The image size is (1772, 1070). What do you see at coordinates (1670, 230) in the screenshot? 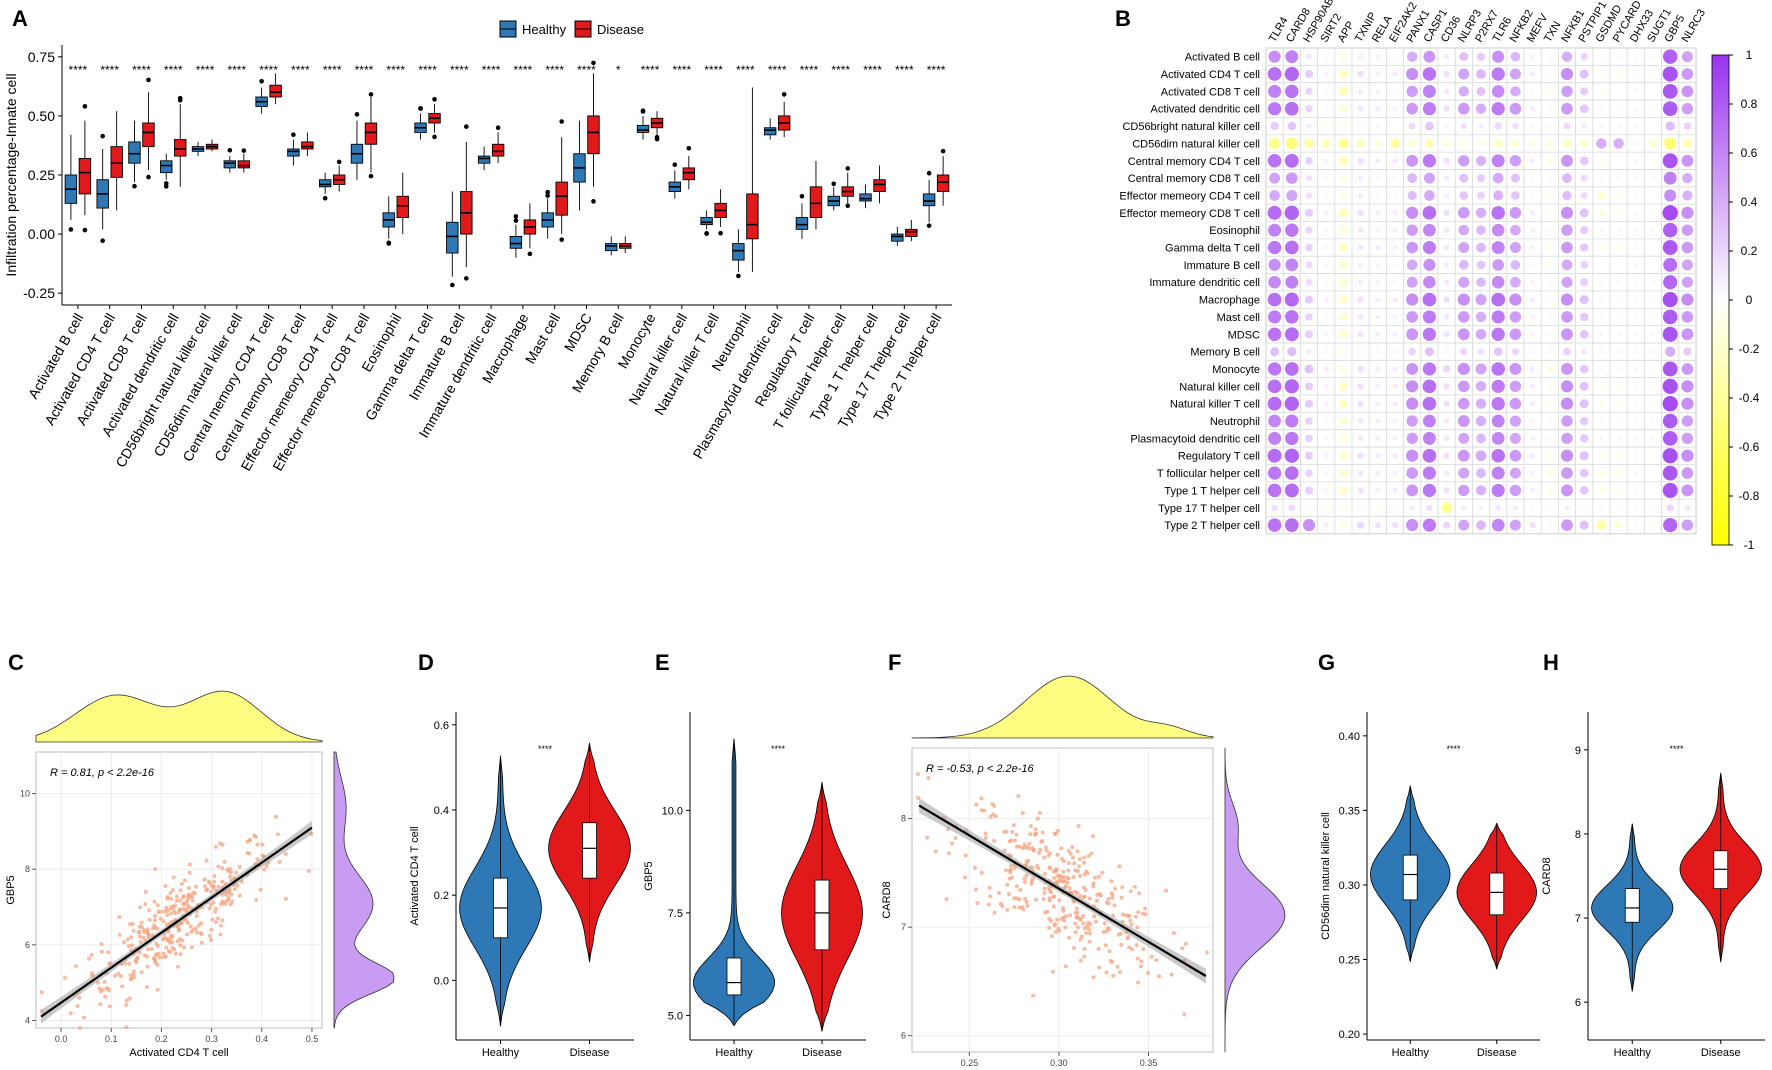
I see `corr-dot-eosinophil-gbp5` at bounding box center [1670, 230].